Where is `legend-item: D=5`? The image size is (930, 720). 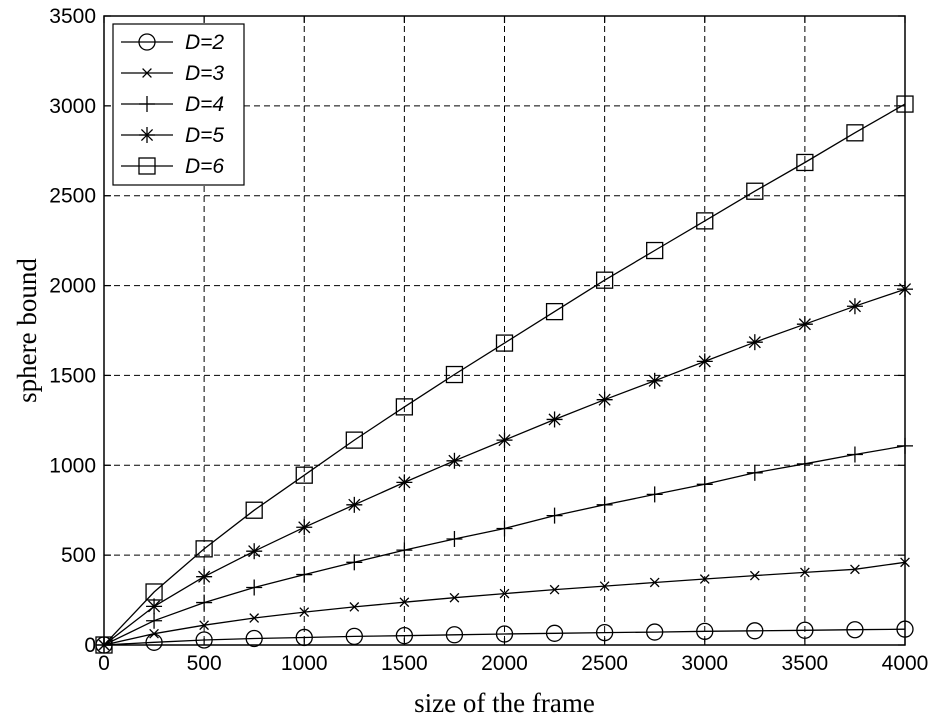 legend-item: D=5 is located at coordinates (172, 135).